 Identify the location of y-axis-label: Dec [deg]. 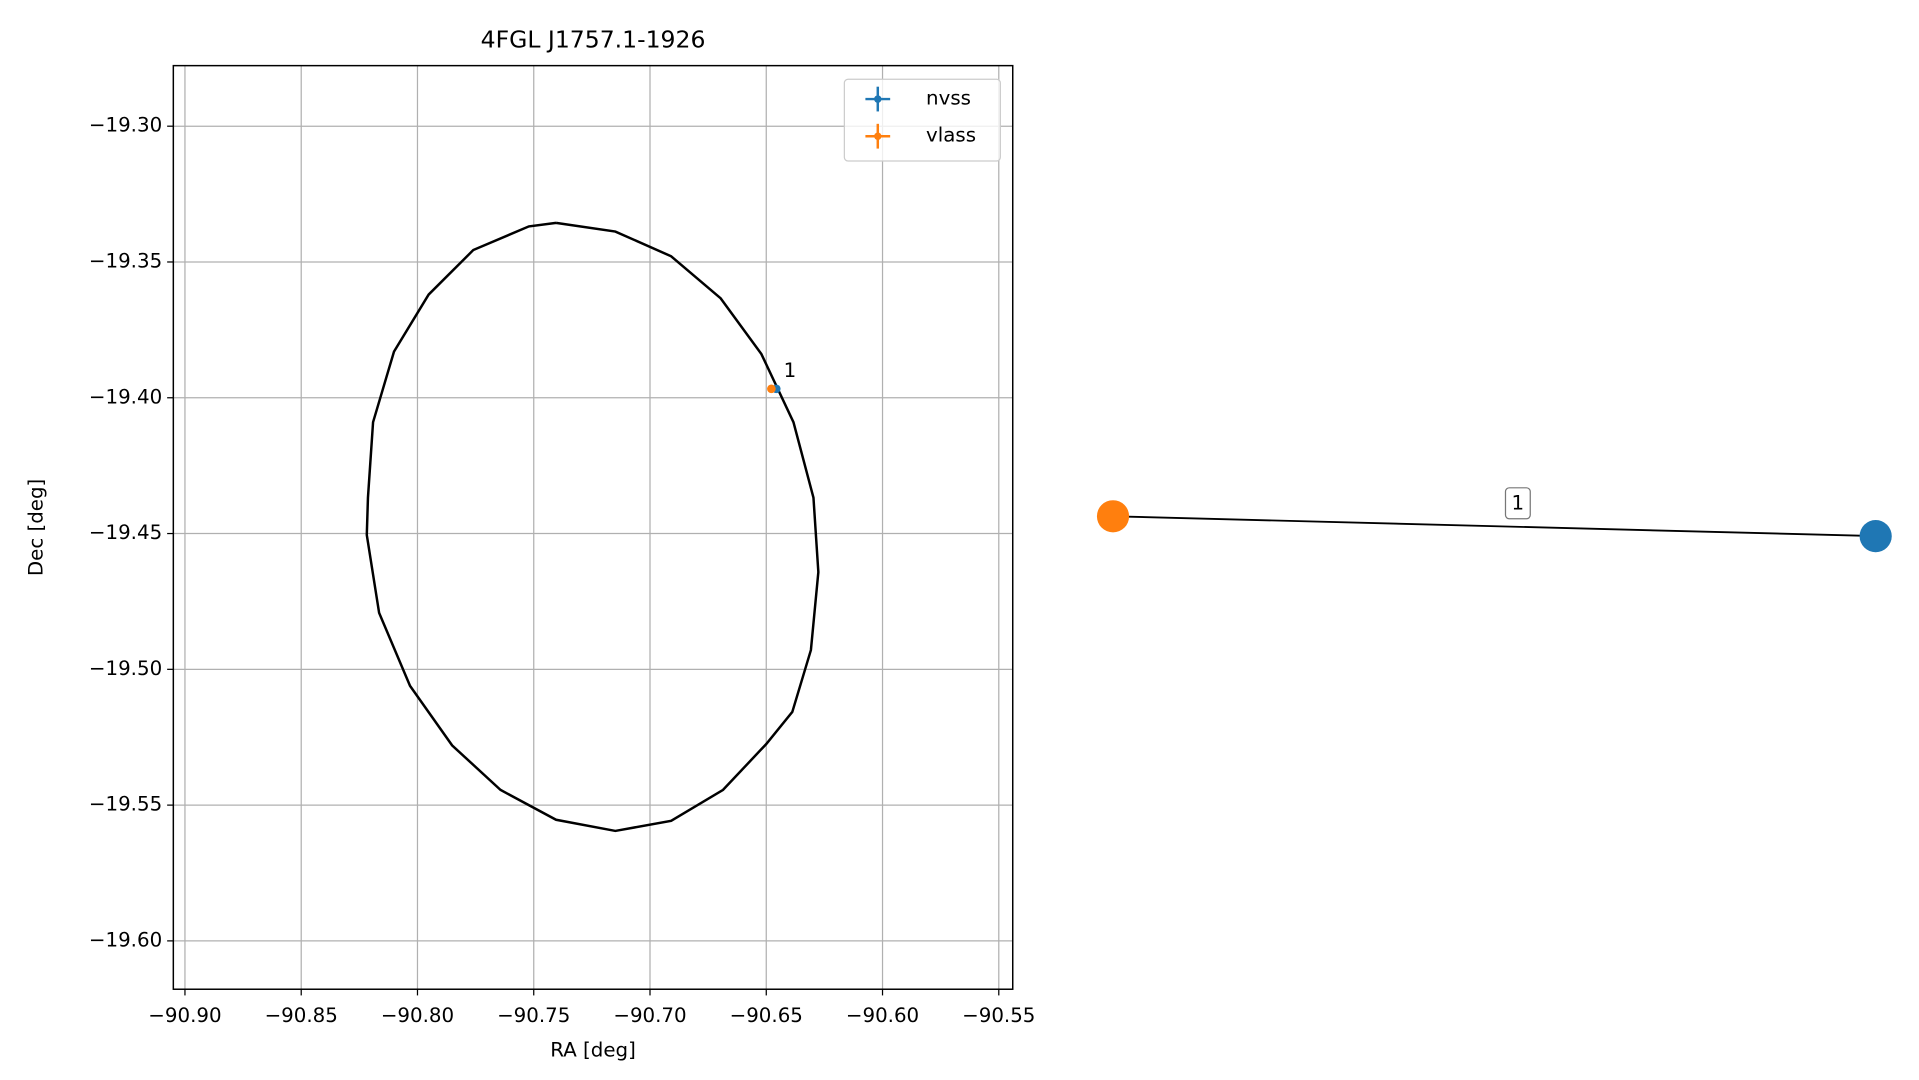
(36, 527).